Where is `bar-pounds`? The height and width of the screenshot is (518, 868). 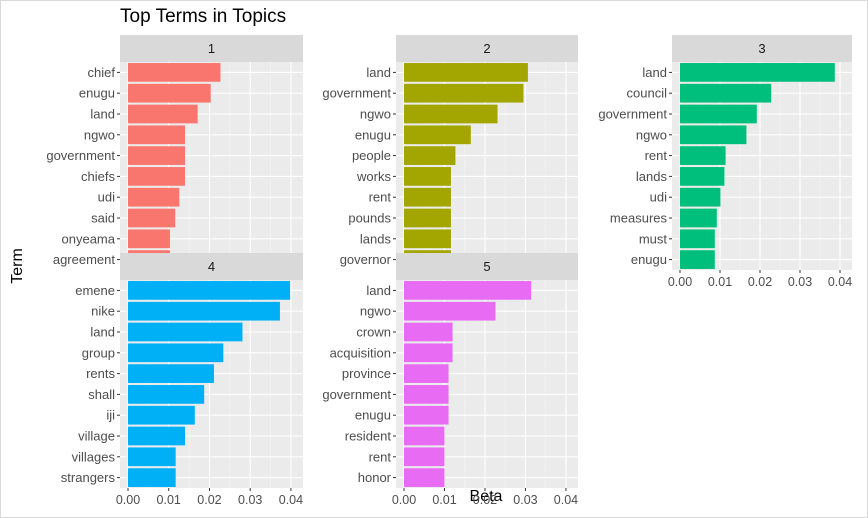
bar-pounds is located at coordinates (427, 218).